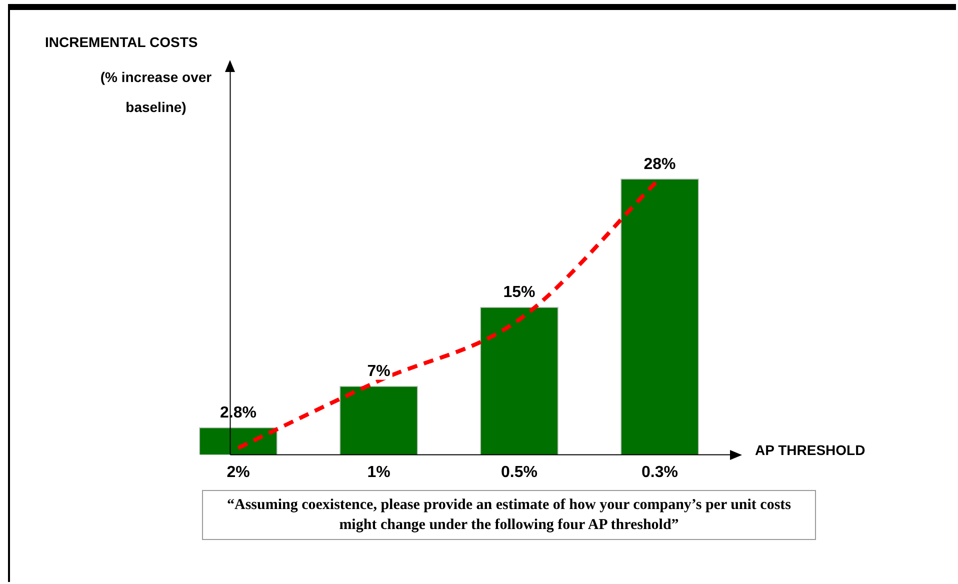  I want to click on y-axis-title: (% increase over baseline), so click(156, 92).